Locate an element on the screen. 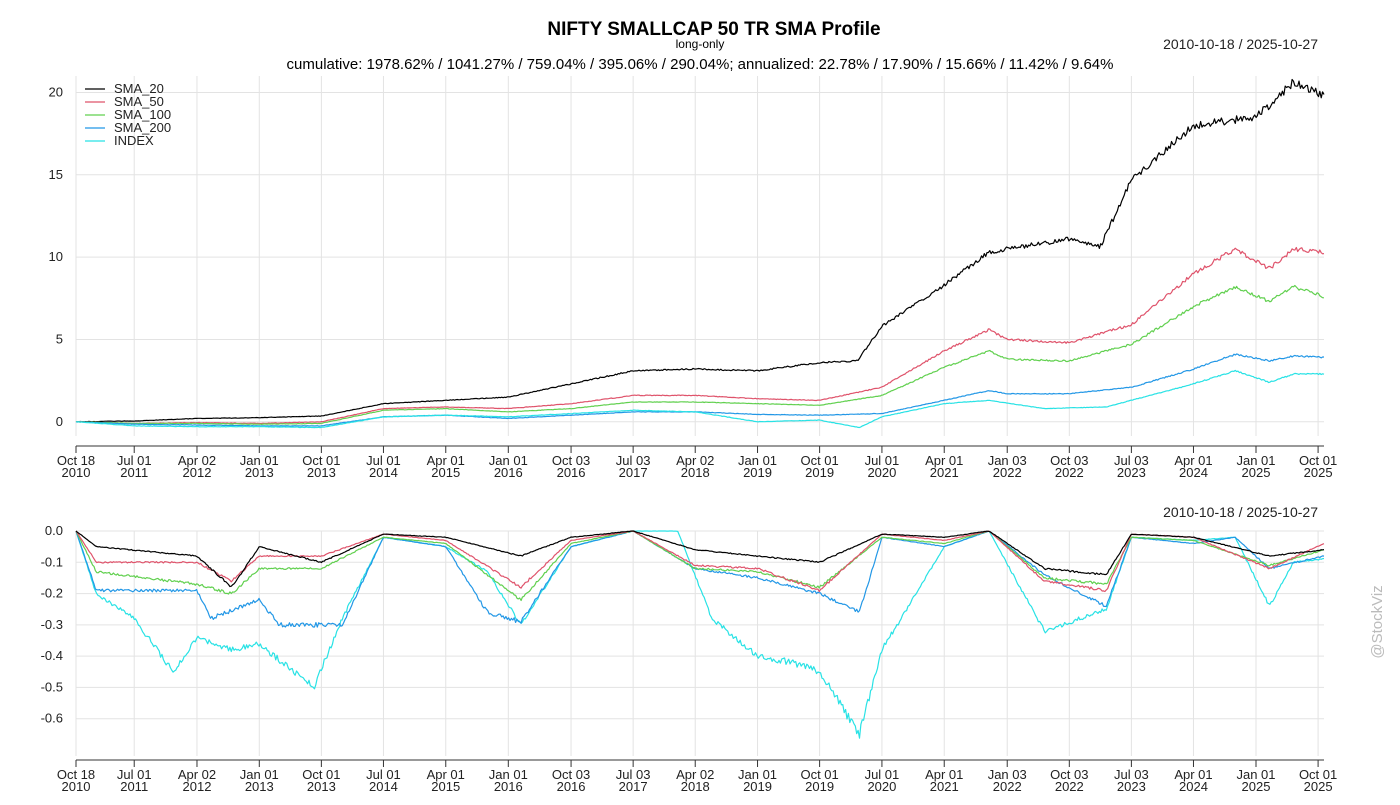 The height and width of the screenshot is (805, 1400). y-tick-label: 20 is located at coordinates (56, 91).